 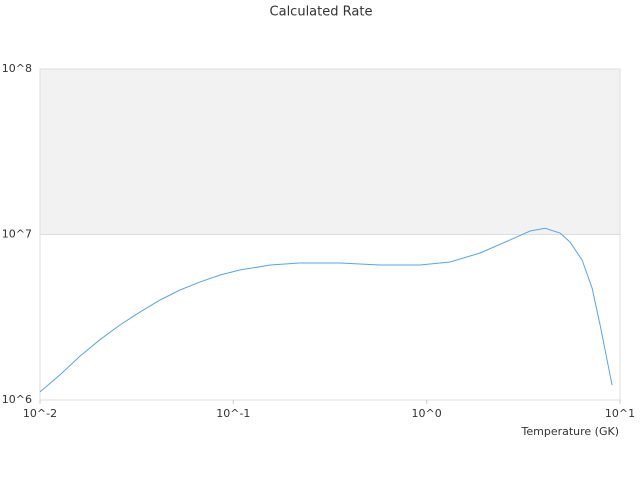 What do you see at coordinates (17, 68) in the screenshot?
I see `y-tick-label: 10^8` at bounding box center [17, 68].